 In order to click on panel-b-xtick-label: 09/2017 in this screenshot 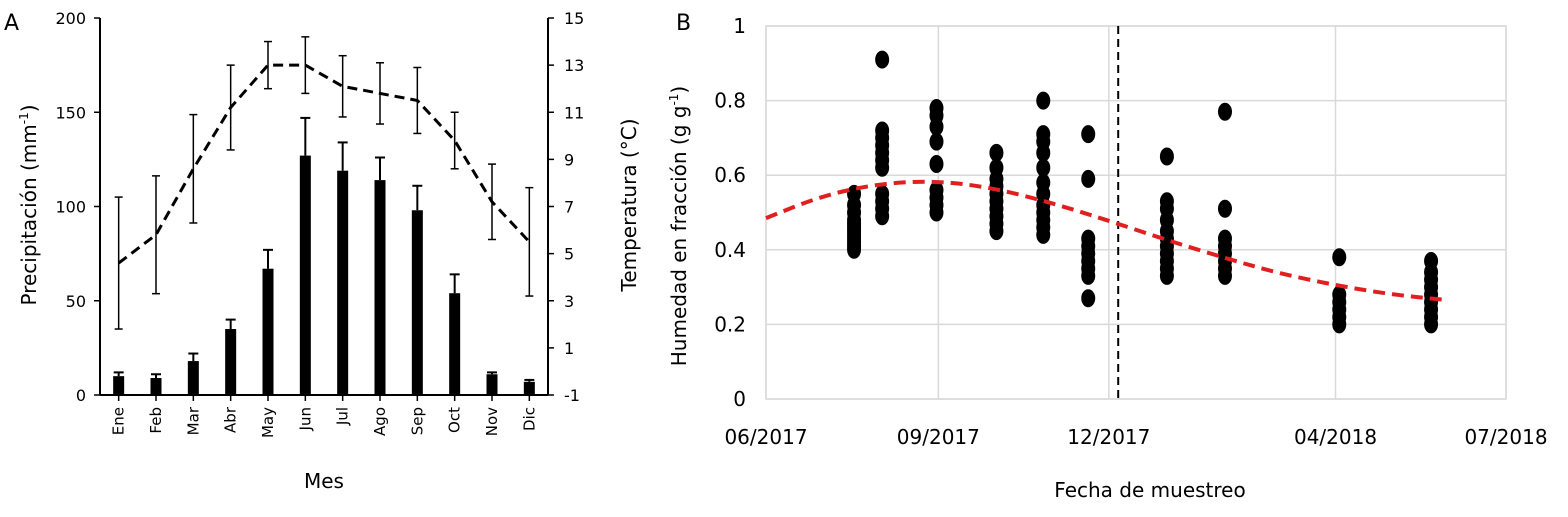, I will do `click(938, 437)`.